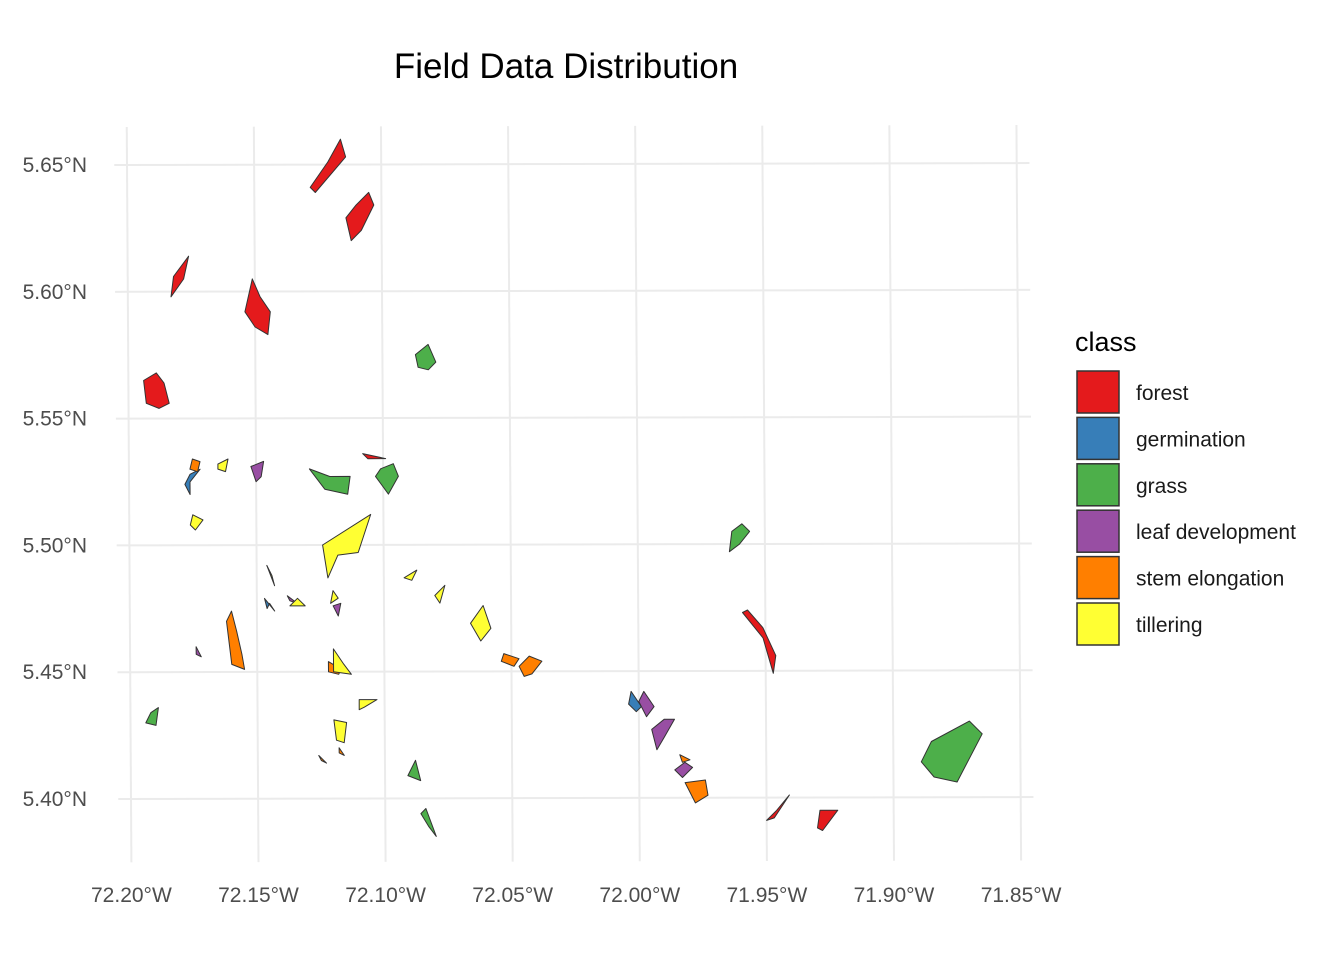  Describe the element at coordinates (1106, 342) in the screenshot. I see `legend-title: class` at that location.